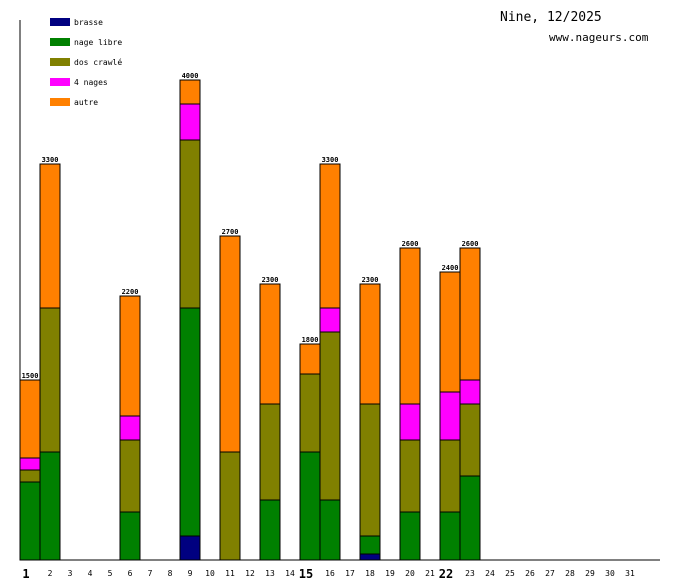 This screenshot has width=680, height=580. Describe the element at coordinates (270, 573) in the screenshot. I see `x-tick-label-13: 13` at that location.